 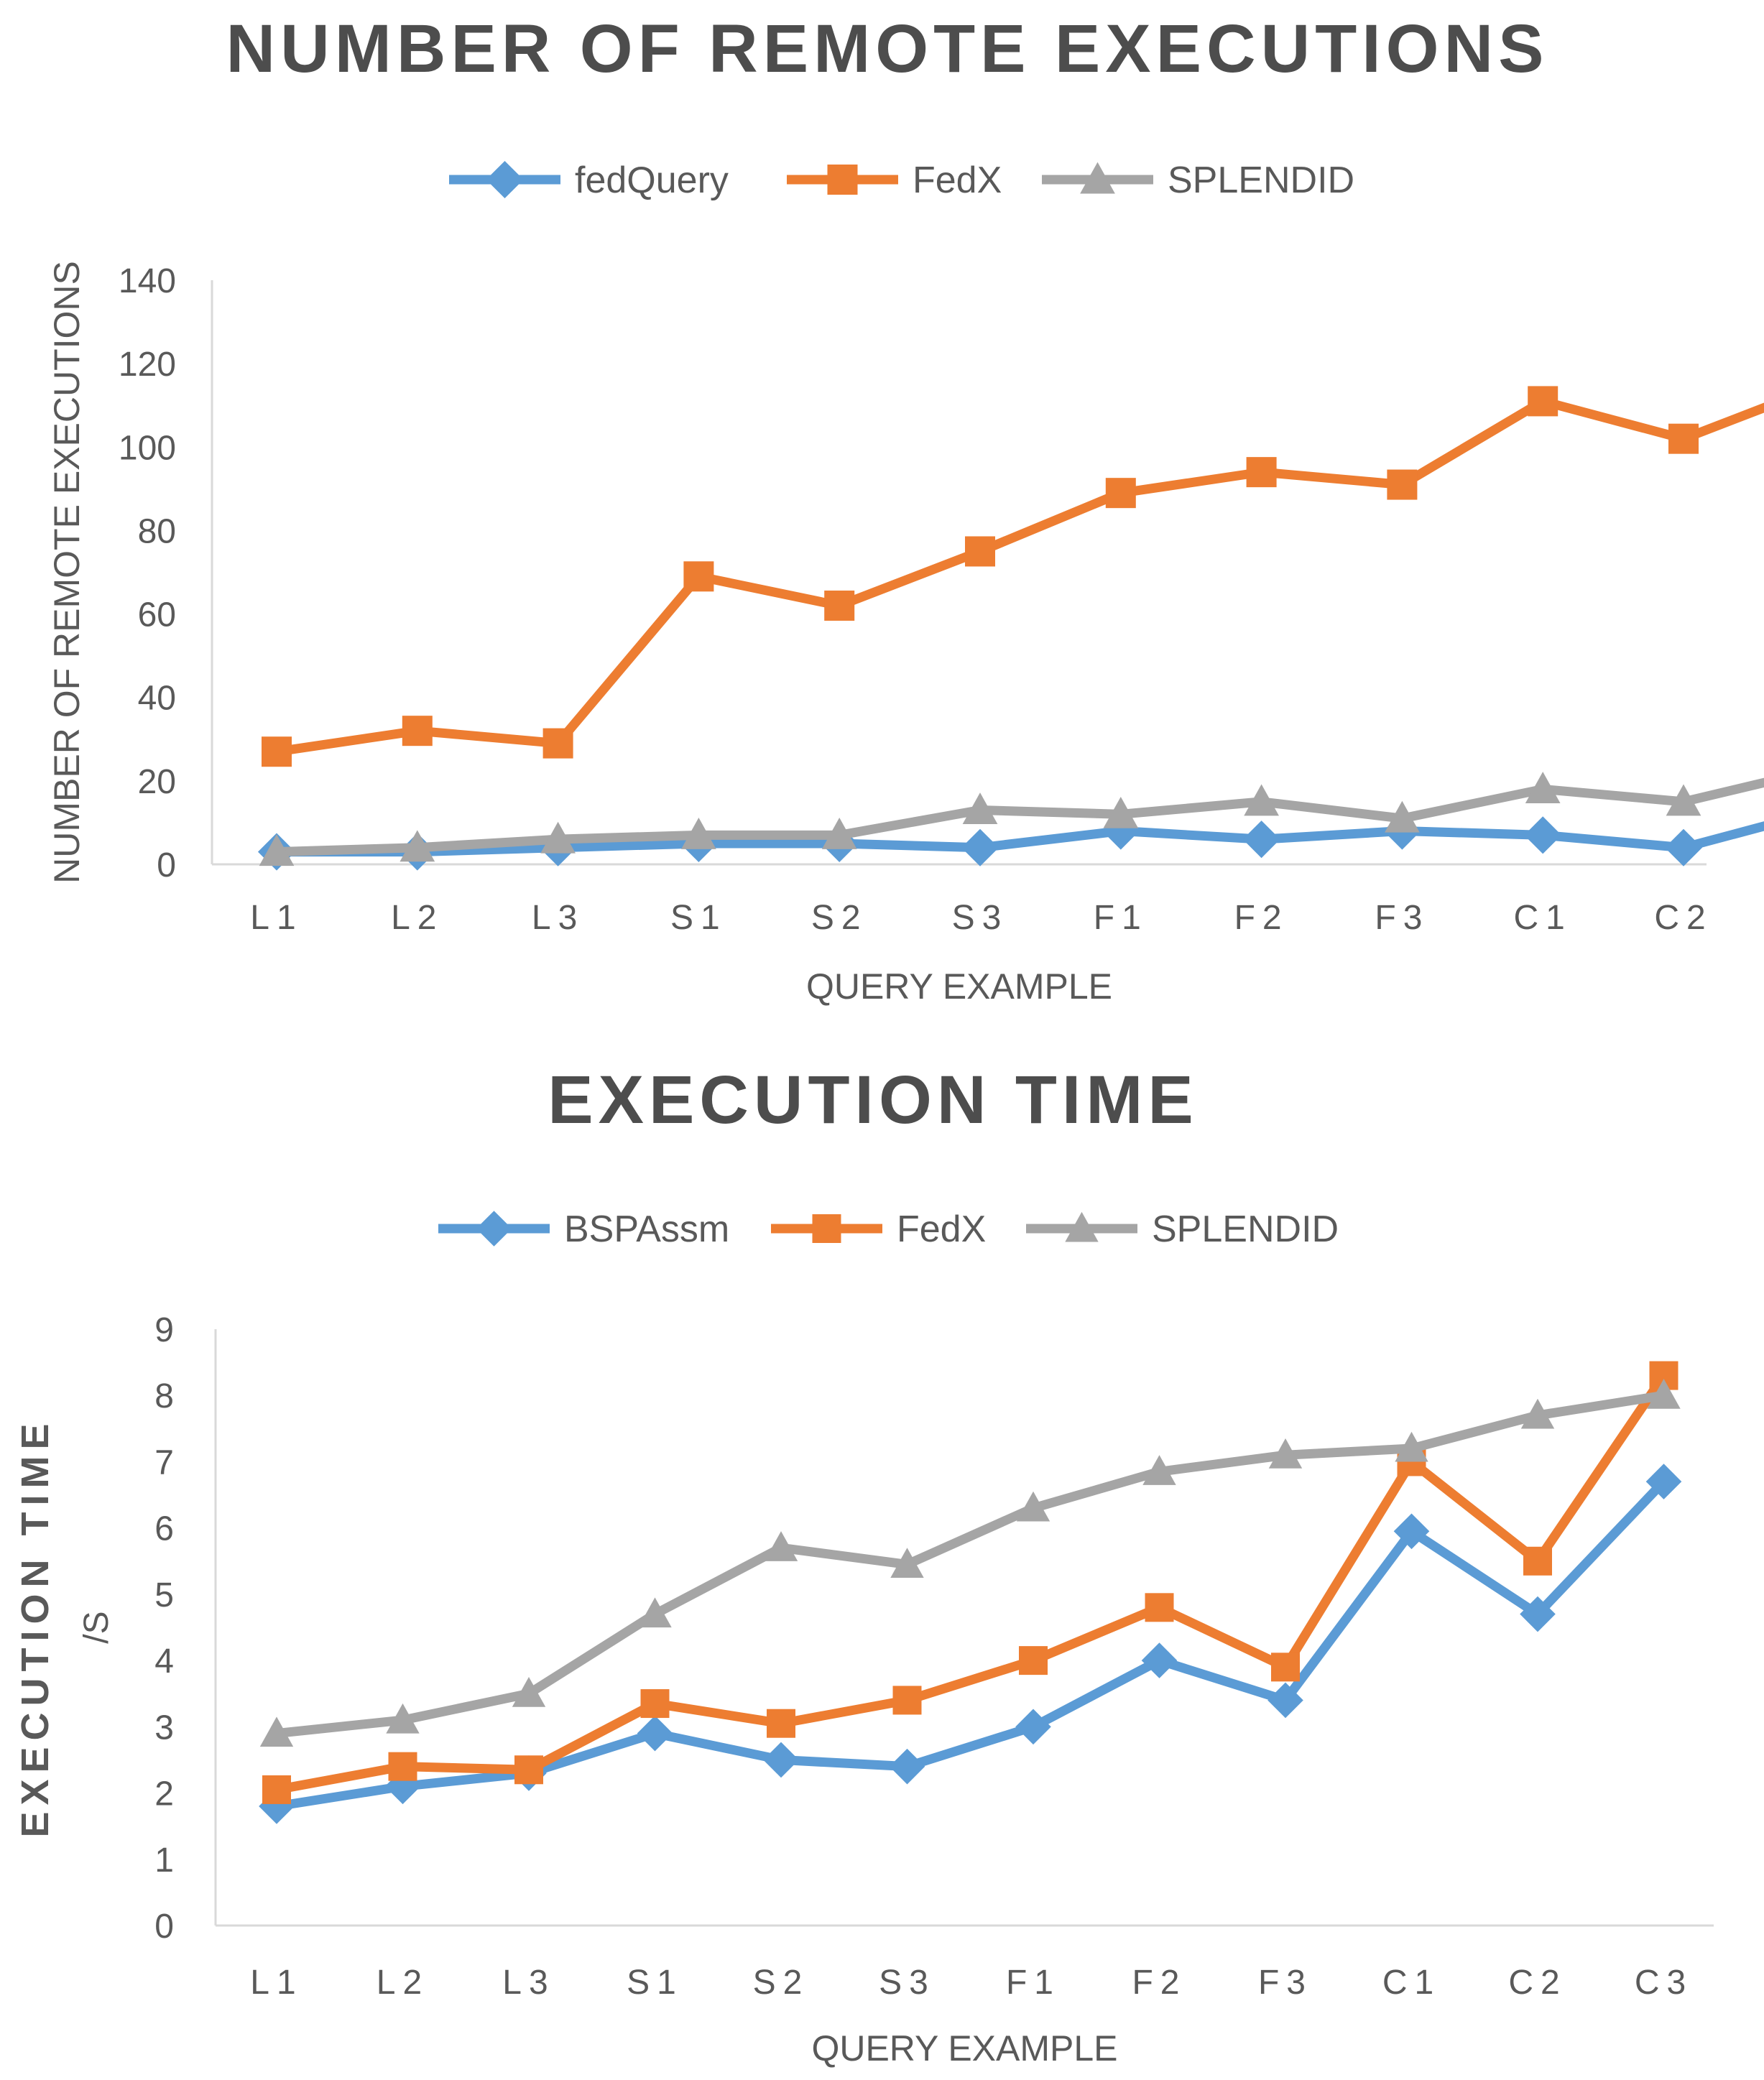 What do you see at coordinates (907, 1700) in the screenshot?
I see `data-point-fedx-s3` at bounding box center [907, 1700].